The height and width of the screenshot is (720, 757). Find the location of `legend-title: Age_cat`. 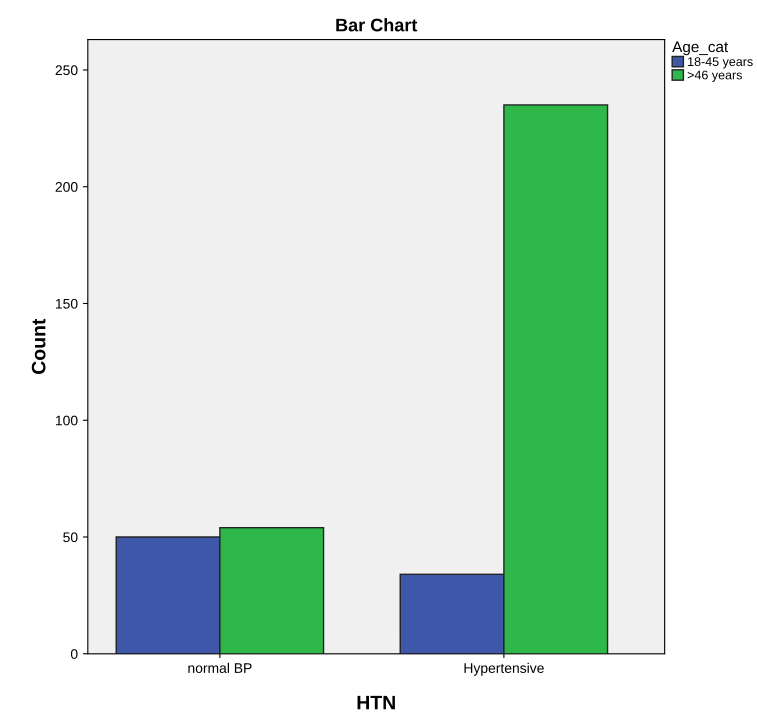

legend-title: Age_cat is located at coordinates (700, 49).